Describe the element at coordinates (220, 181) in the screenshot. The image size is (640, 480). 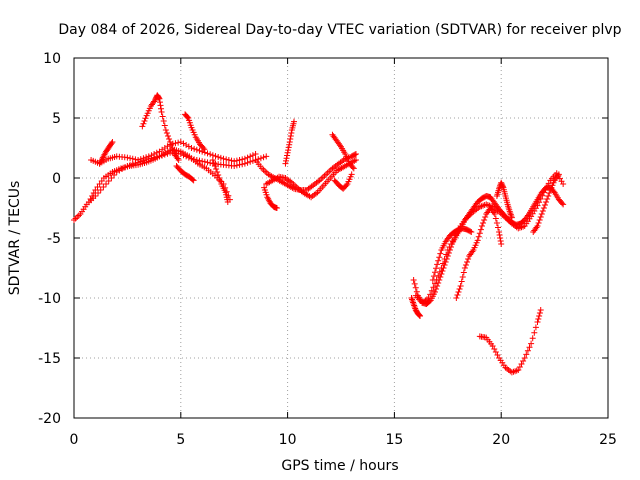
I see `series-arc-h` at that location.